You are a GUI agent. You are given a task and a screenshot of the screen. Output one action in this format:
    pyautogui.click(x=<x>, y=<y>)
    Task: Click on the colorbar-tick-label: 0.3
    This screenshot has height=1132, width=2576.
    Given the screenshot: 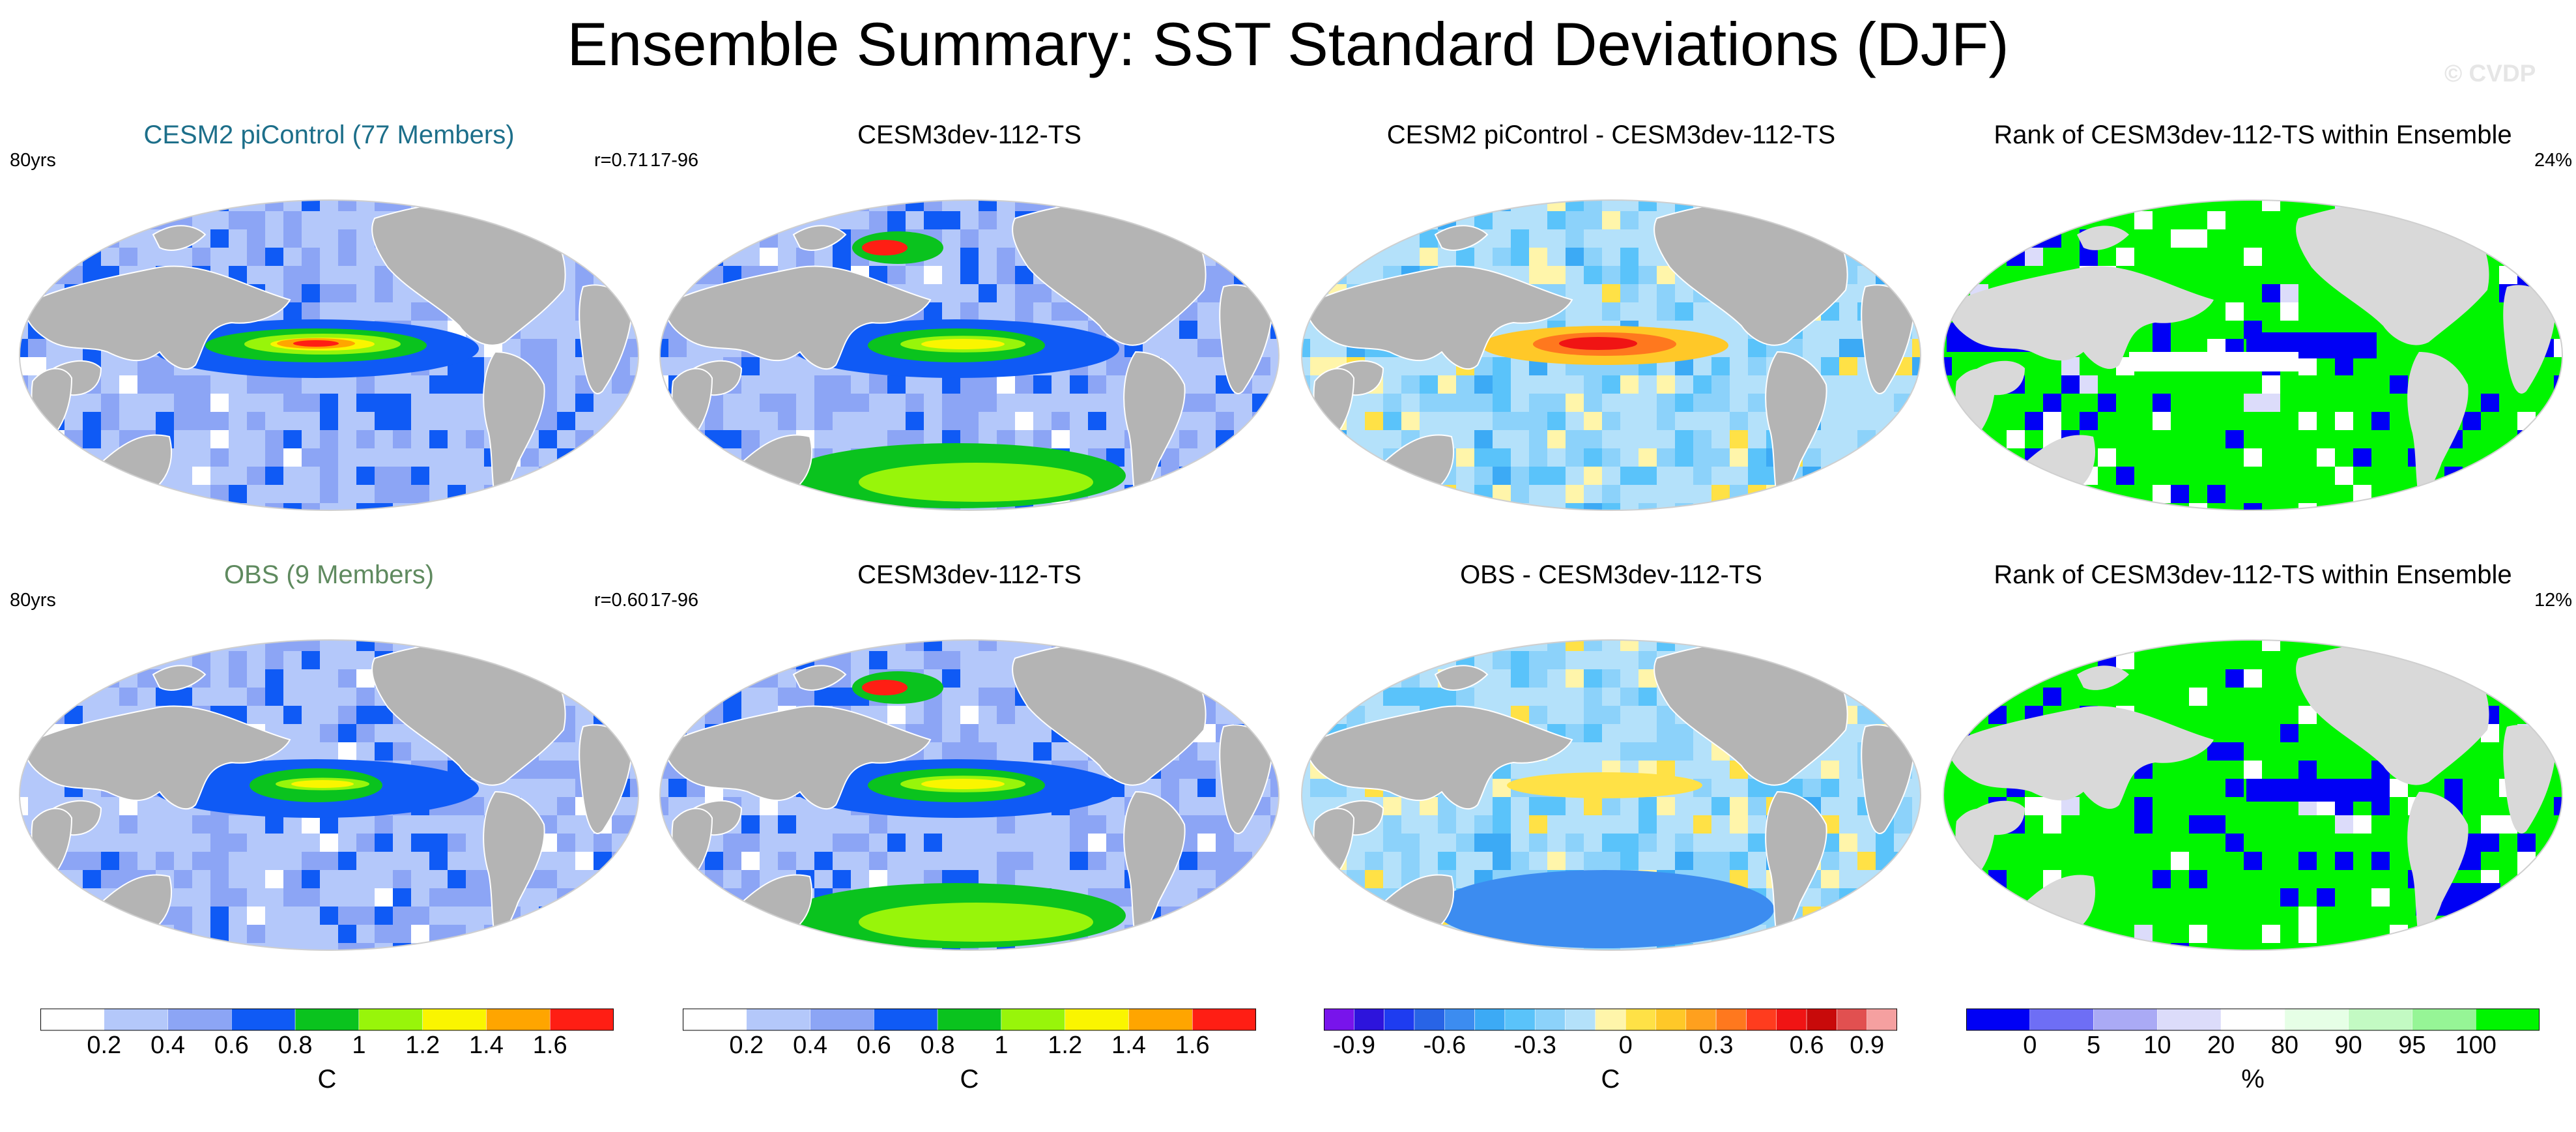 What is the action you would take?
    pyautogui.click(x=1716, y=1045)
    